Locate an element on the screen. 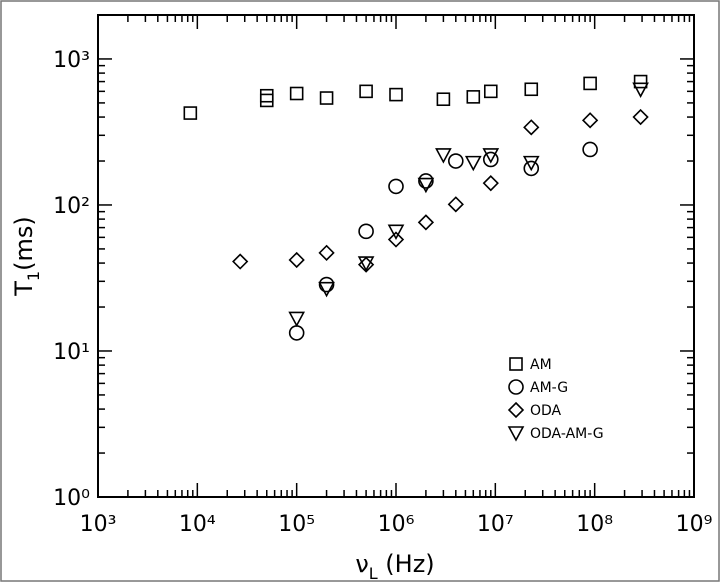 The image size is (720, 586). legend-label: AM-G is located at coordinates (549, 388).